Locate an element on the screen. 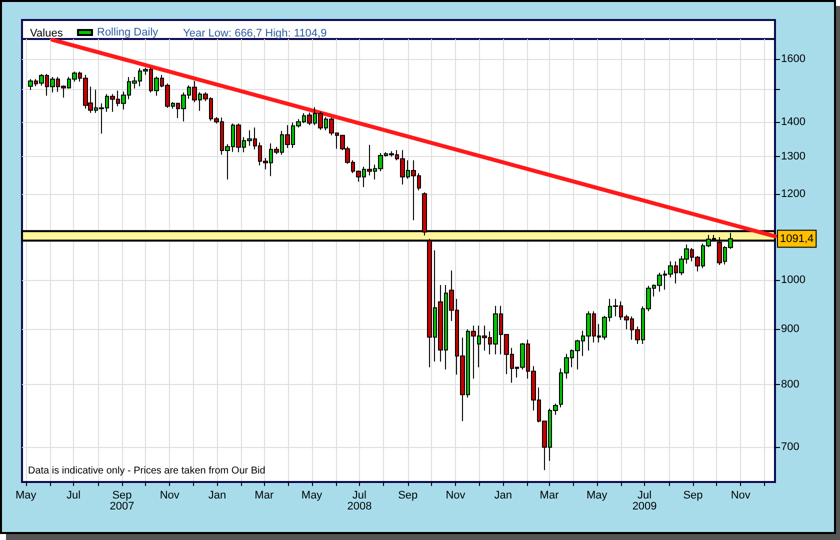 This screenshot has height=540, width=840. y-tick-label: 1000 is located at coordinates (793, 280).